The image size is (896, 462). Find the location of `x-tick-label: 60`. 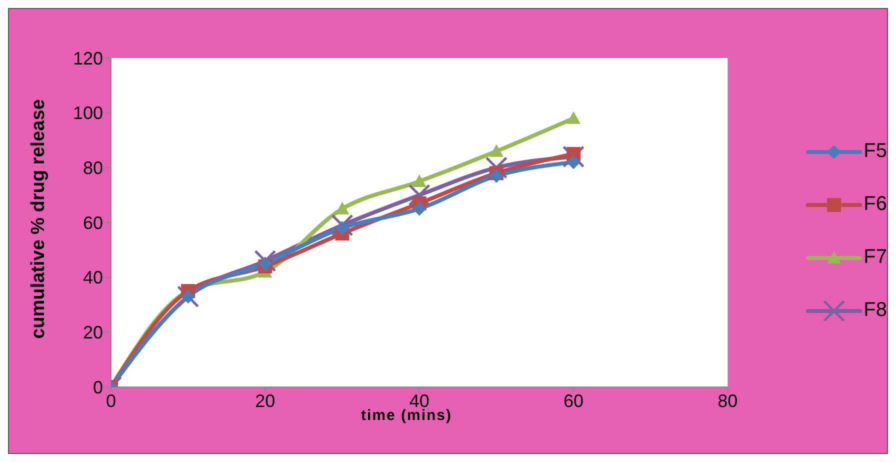

x-tick-label: 60 is located at coordinates (573, 400).